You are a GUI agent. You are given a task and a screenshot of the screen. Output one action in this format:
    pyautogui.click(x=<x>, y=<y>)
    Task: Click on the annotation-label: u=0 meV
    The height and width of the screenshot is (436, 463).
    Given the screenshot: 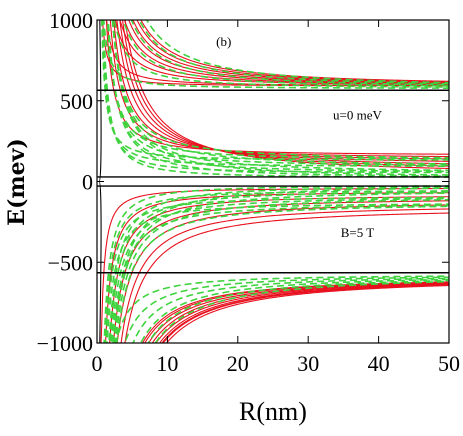 What is the action you would take?
    pyautogui.click(x=357, y=114)
    